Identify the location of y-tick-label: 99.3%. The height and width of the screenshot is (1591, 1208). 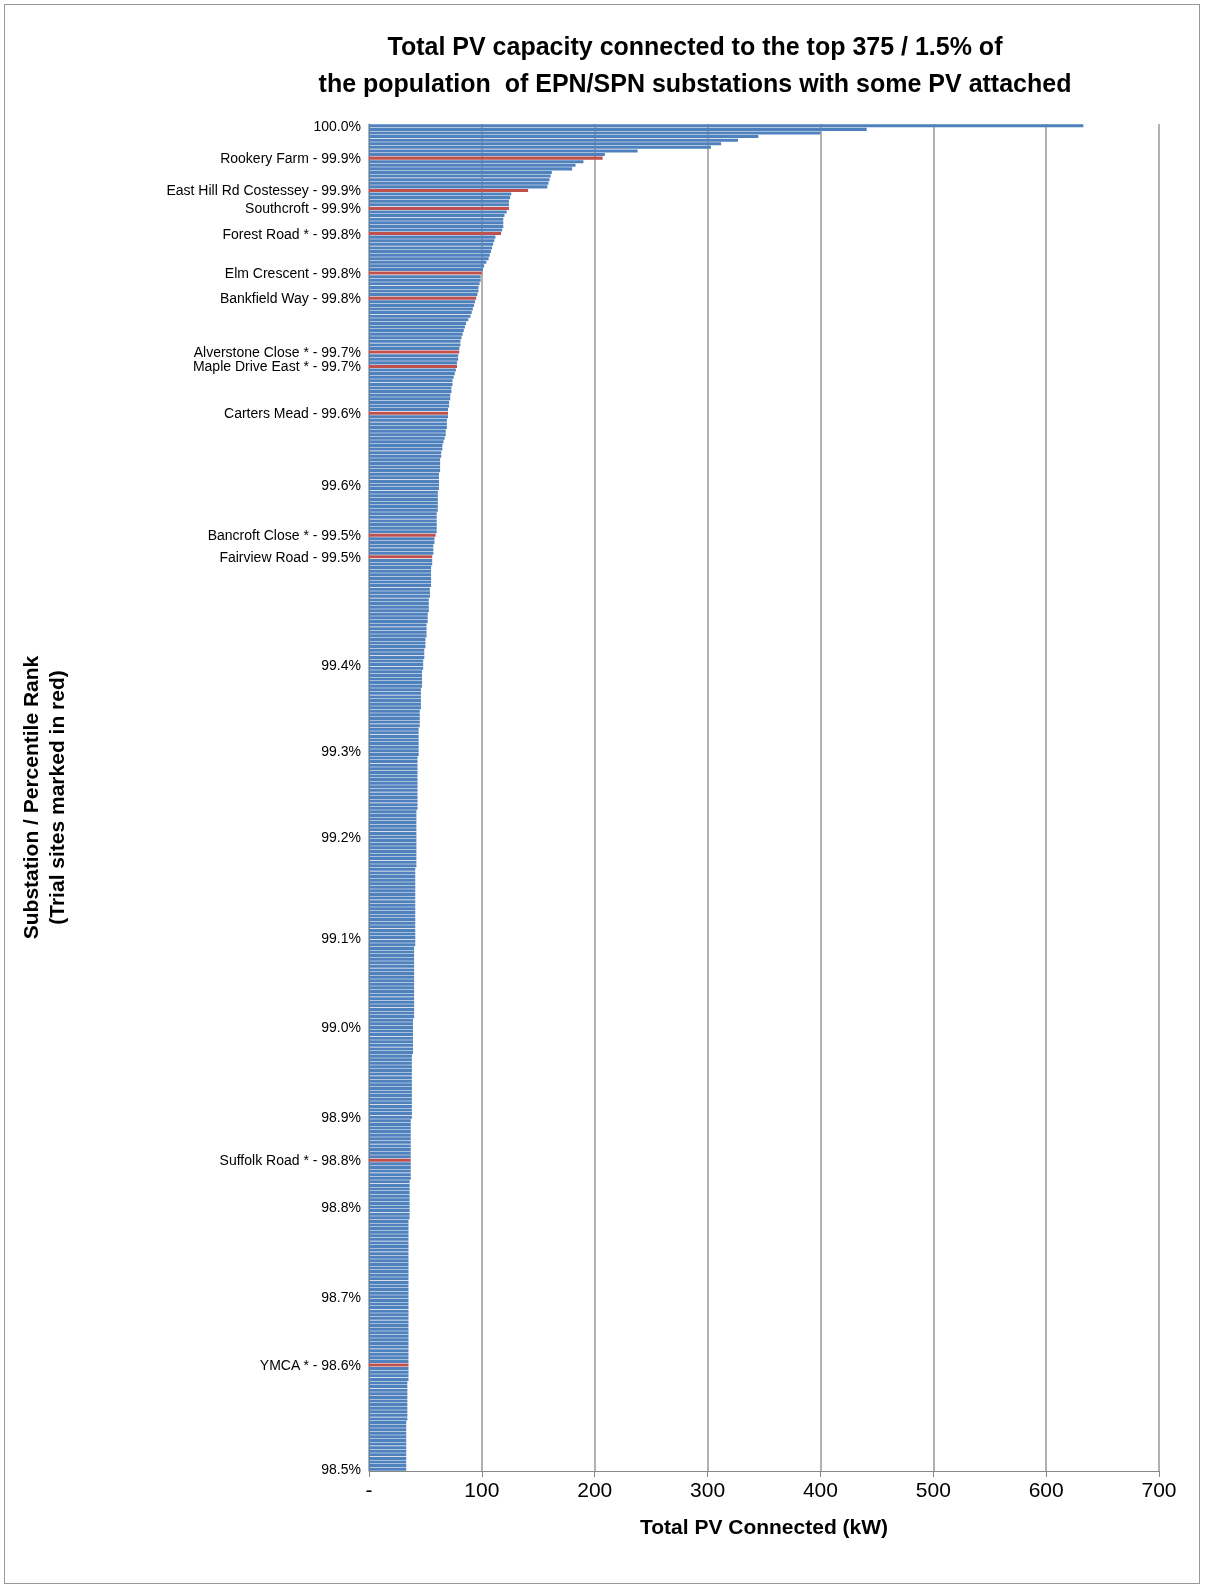
(341, 750).